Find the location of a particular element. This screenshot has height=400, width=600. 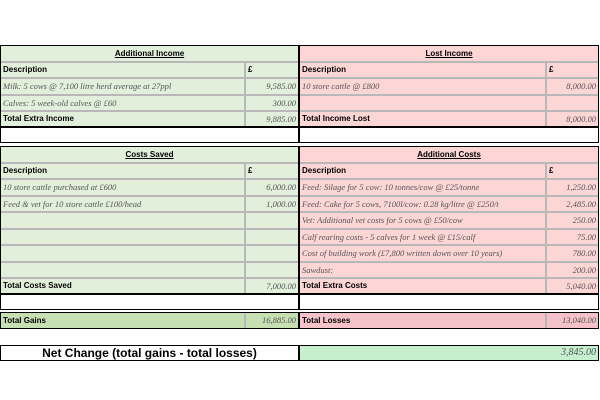

row-description: 10 store cattle @ £800 is located at coordinates (422, 86).